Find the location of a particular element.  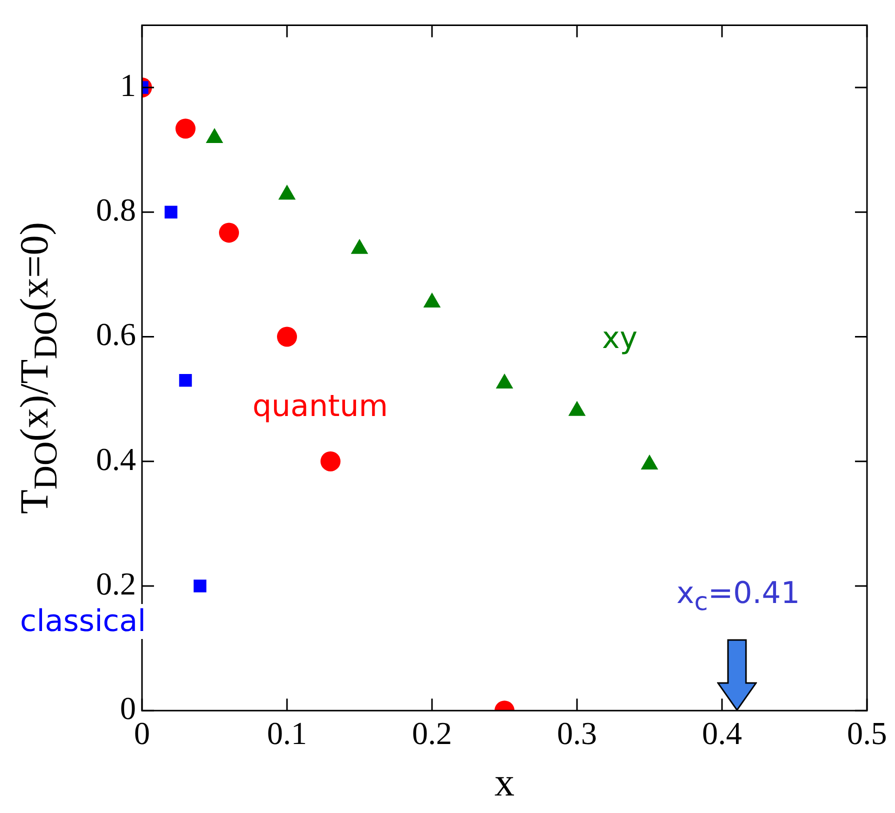

y-tick-label: 0.8 is located at coordinates (116, 210).